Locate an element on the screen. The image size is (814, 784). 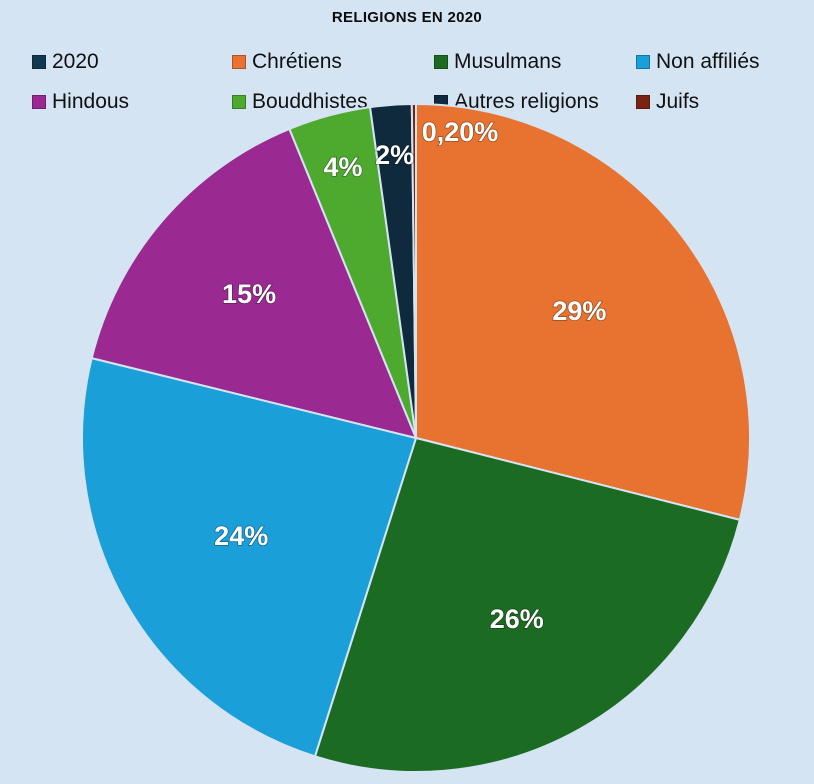
chart-title: RELIGIONS EN 2020 is located at coordinates (407, 17).